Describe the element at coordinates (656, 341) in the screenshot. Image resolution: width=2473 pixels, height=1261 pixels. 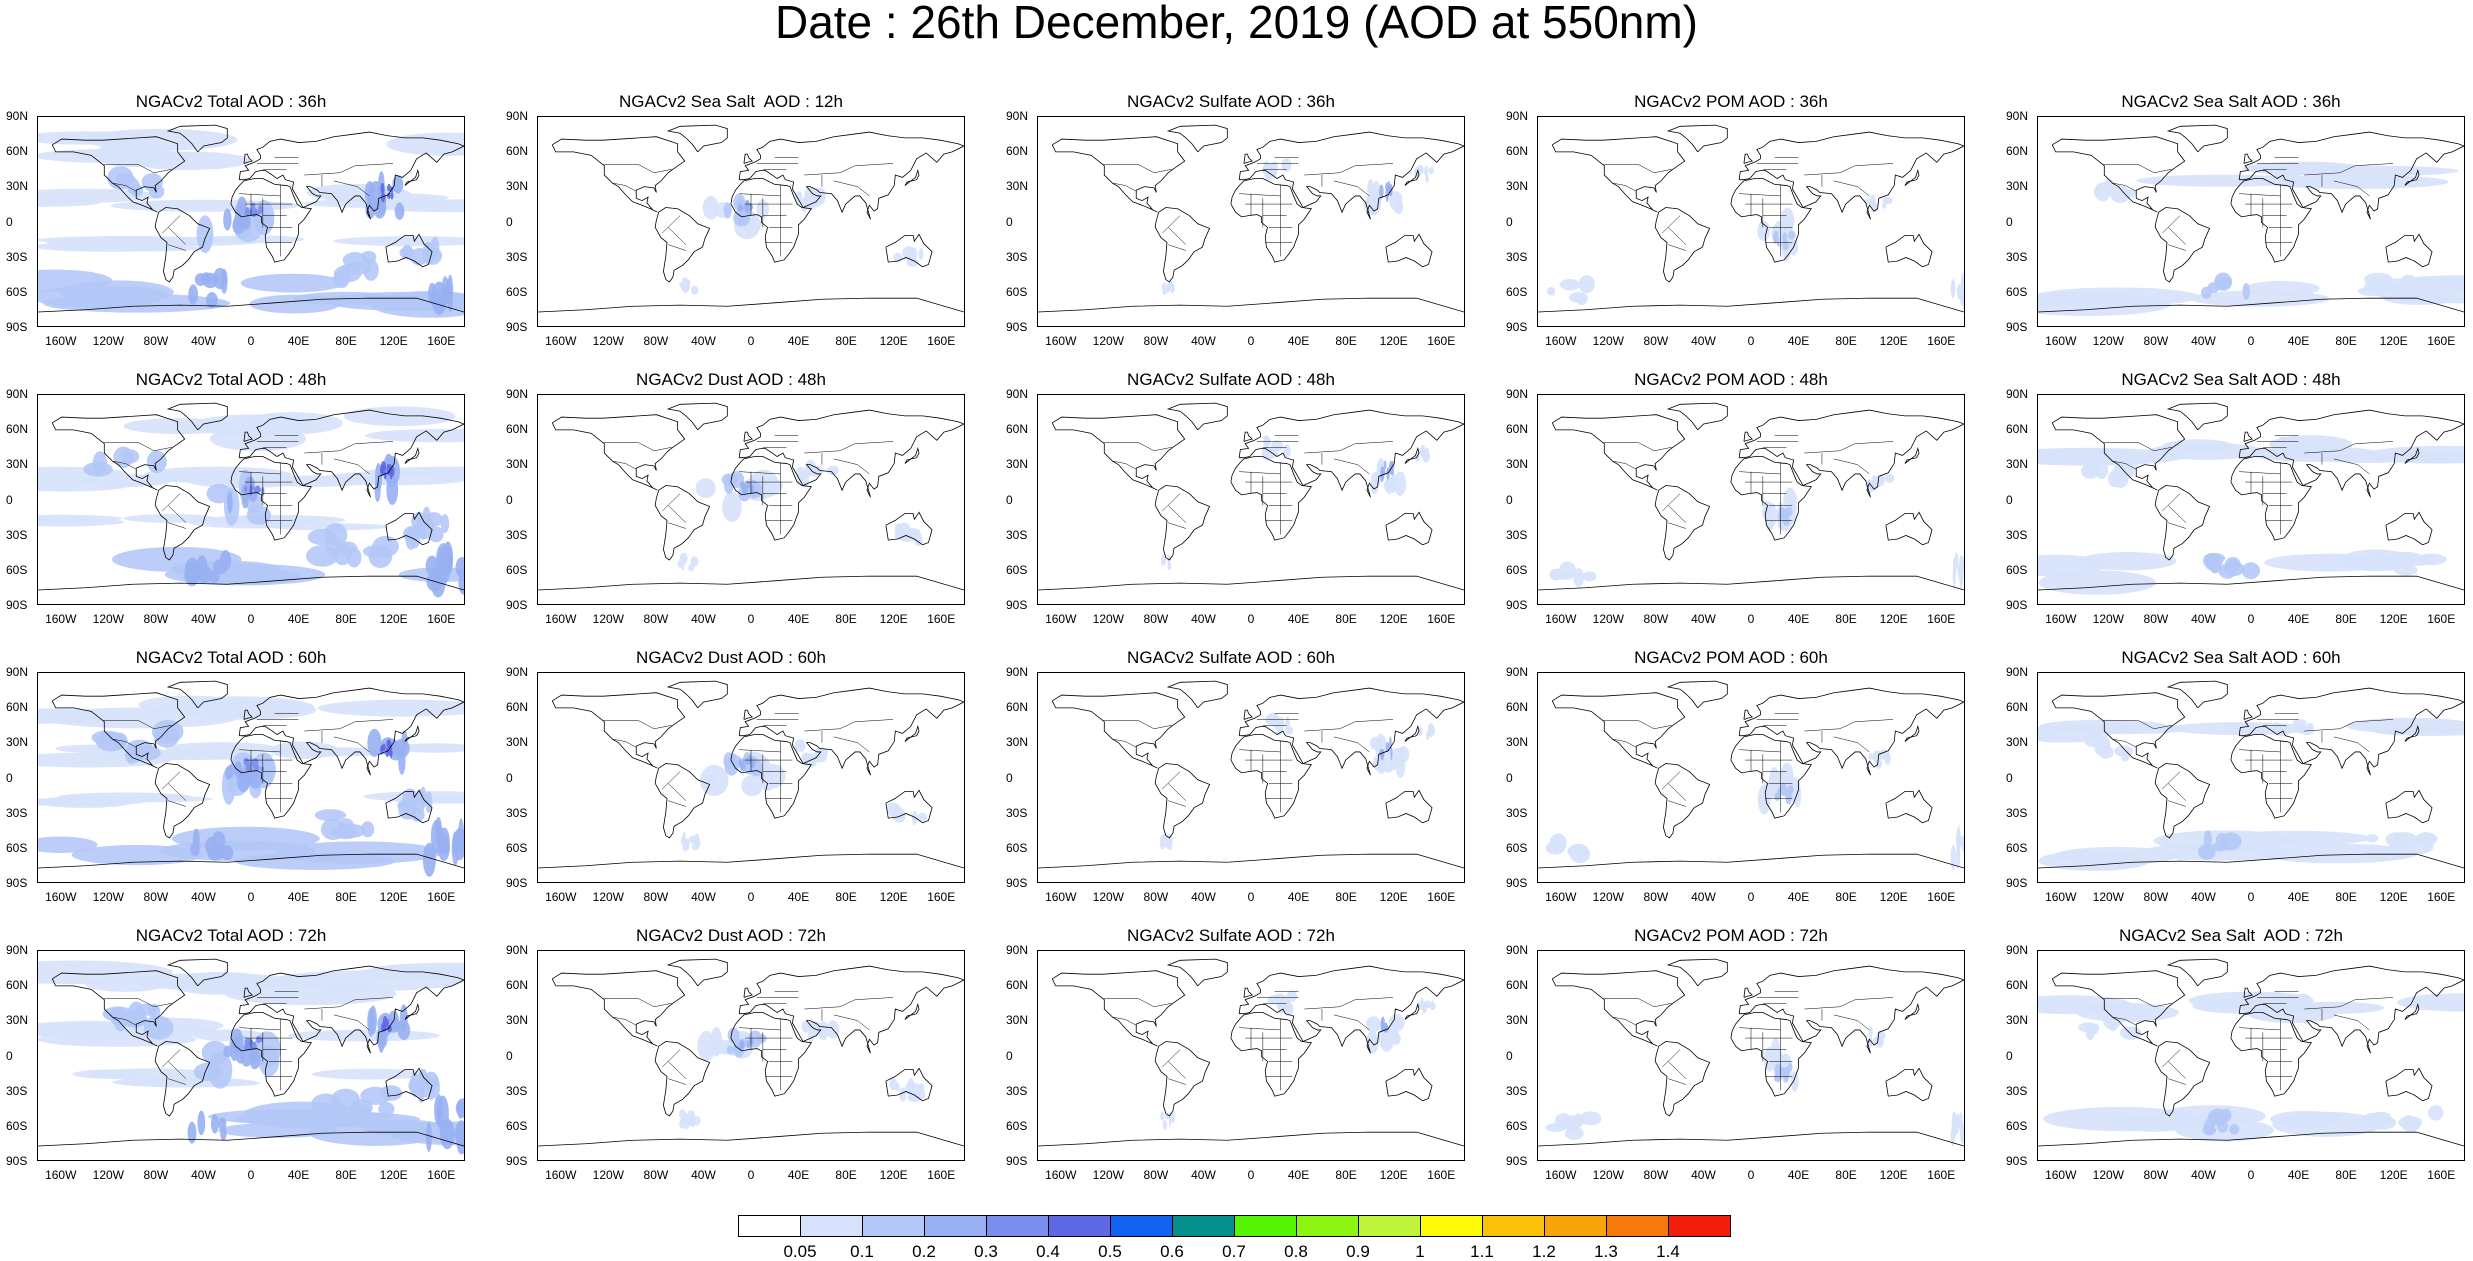
I see `longitude-tick-label: 80W` at that location.